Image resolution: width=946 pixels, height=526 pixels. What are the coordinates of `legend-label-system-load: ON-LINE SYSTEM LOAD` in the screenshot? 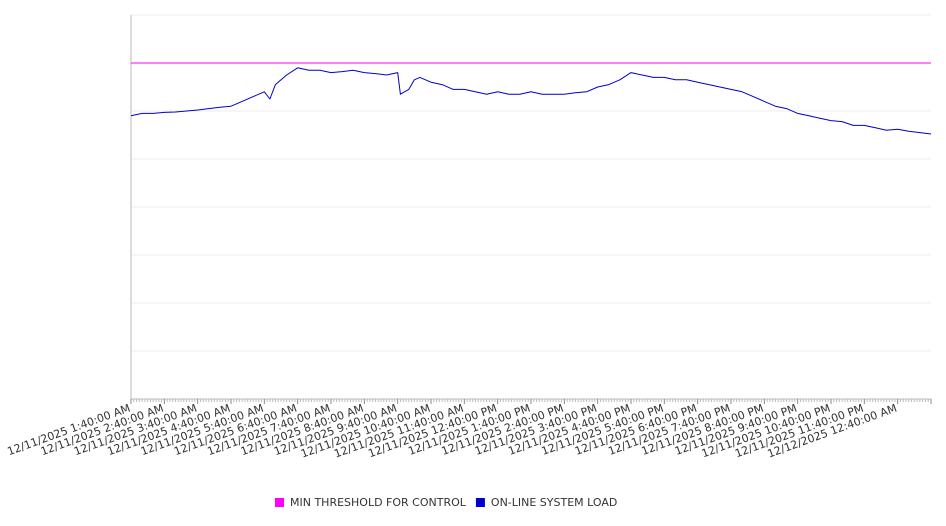 It's located at (554, 502).